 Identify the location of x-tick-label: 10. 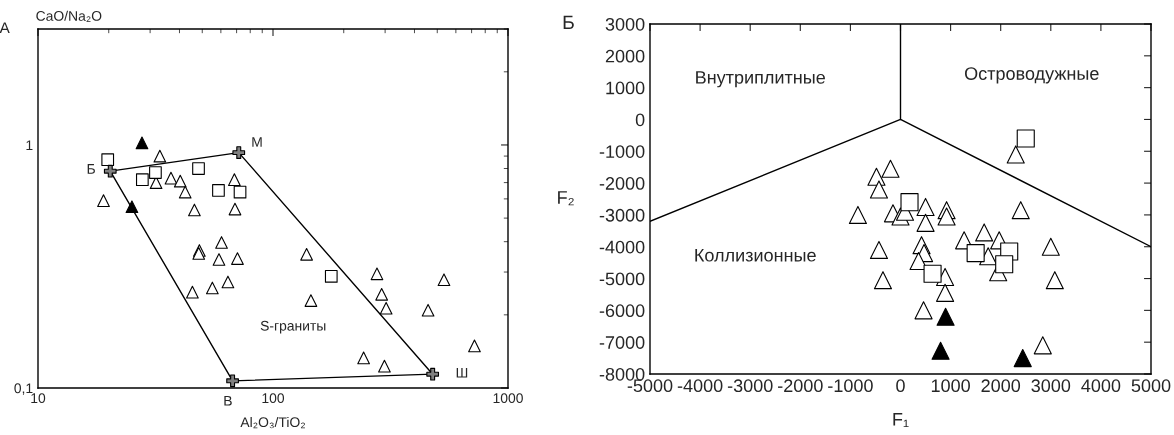
(38, 398).